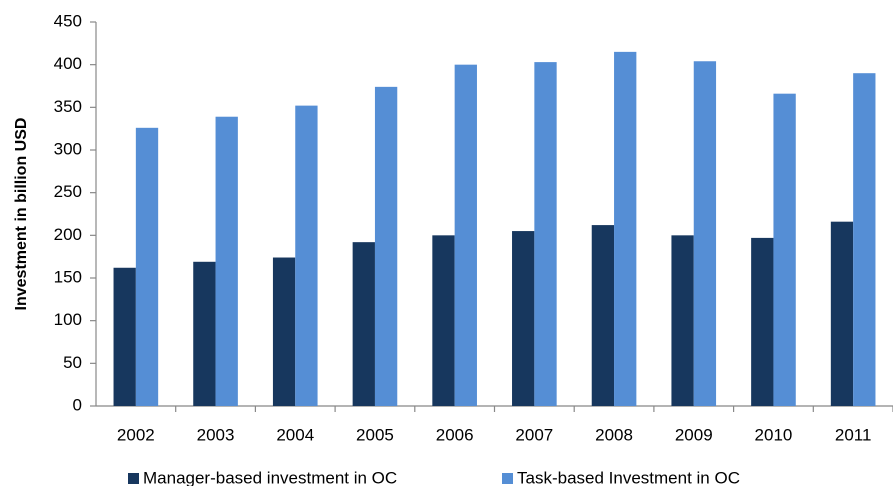 The height and width of the screenshot is (486, 893). I want to click on y-tick-label: 250, so click(68, 191).